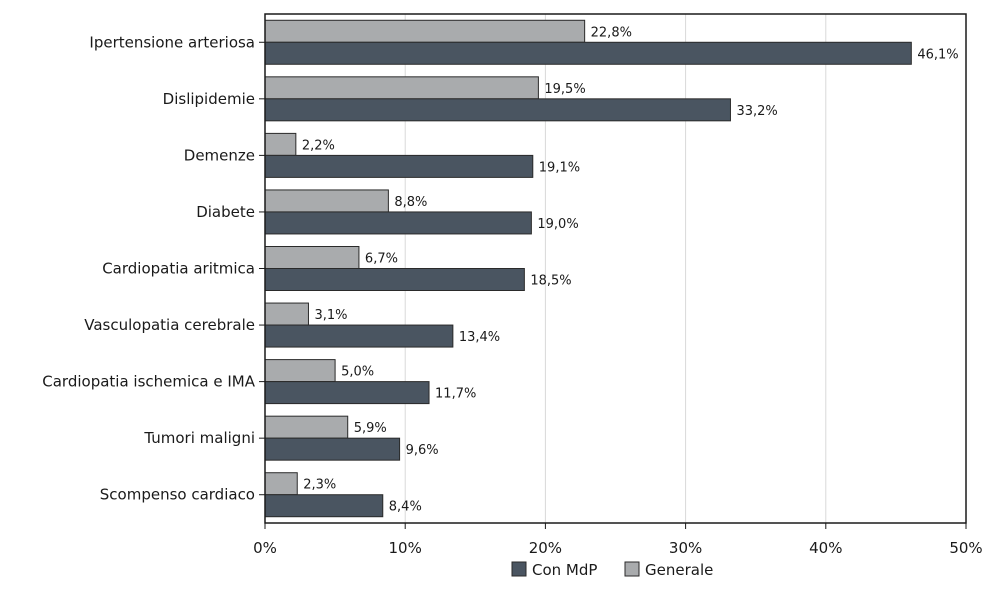 The height and width of the screenshot is (591, 985). Describe the element at coordinates (479, 337) in the screenshot. I see `data-label: 13,4%` at that location.